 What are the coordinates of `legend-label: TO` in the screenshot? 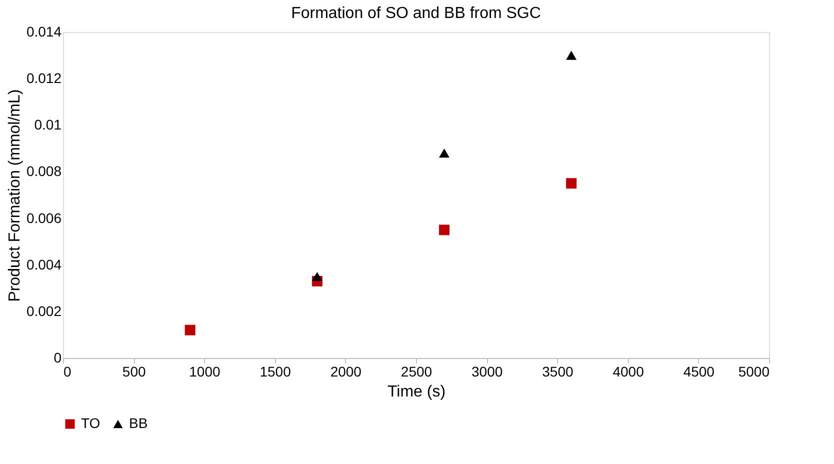 It's located at (90, 423).